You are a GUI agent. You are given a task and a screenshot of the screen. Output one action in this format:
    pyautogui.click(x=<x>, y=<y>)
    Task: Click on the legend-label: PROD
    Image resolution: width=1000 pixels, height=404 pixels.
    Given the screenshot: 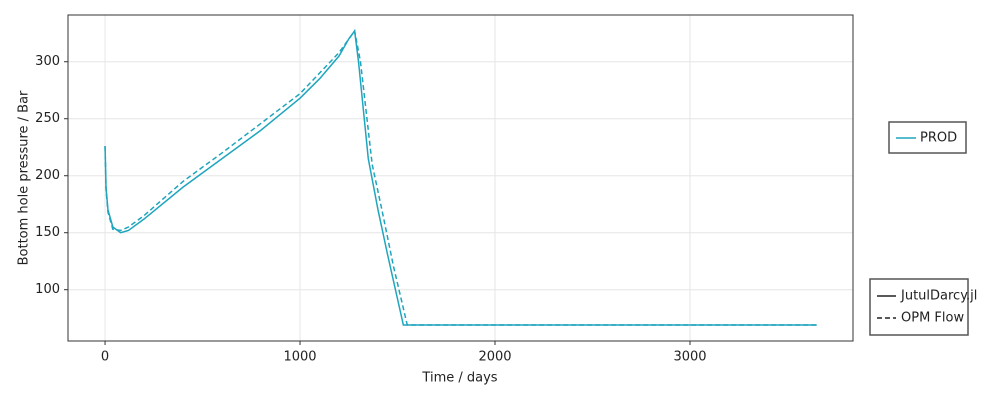 What is the action you would take?
    pyautogui.click(x=938, y=138)
    